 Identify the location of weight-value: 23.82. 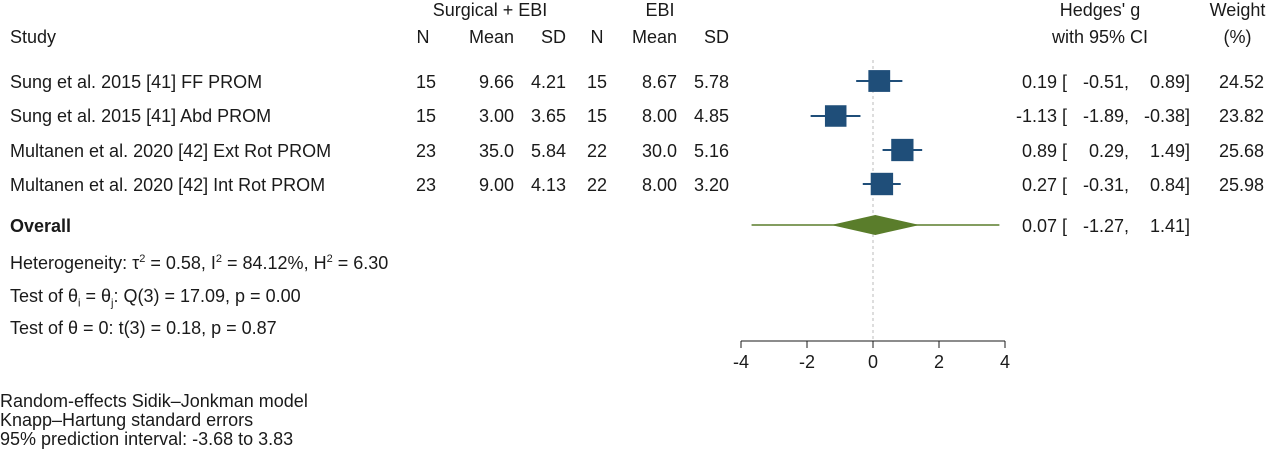
(1241, 116).